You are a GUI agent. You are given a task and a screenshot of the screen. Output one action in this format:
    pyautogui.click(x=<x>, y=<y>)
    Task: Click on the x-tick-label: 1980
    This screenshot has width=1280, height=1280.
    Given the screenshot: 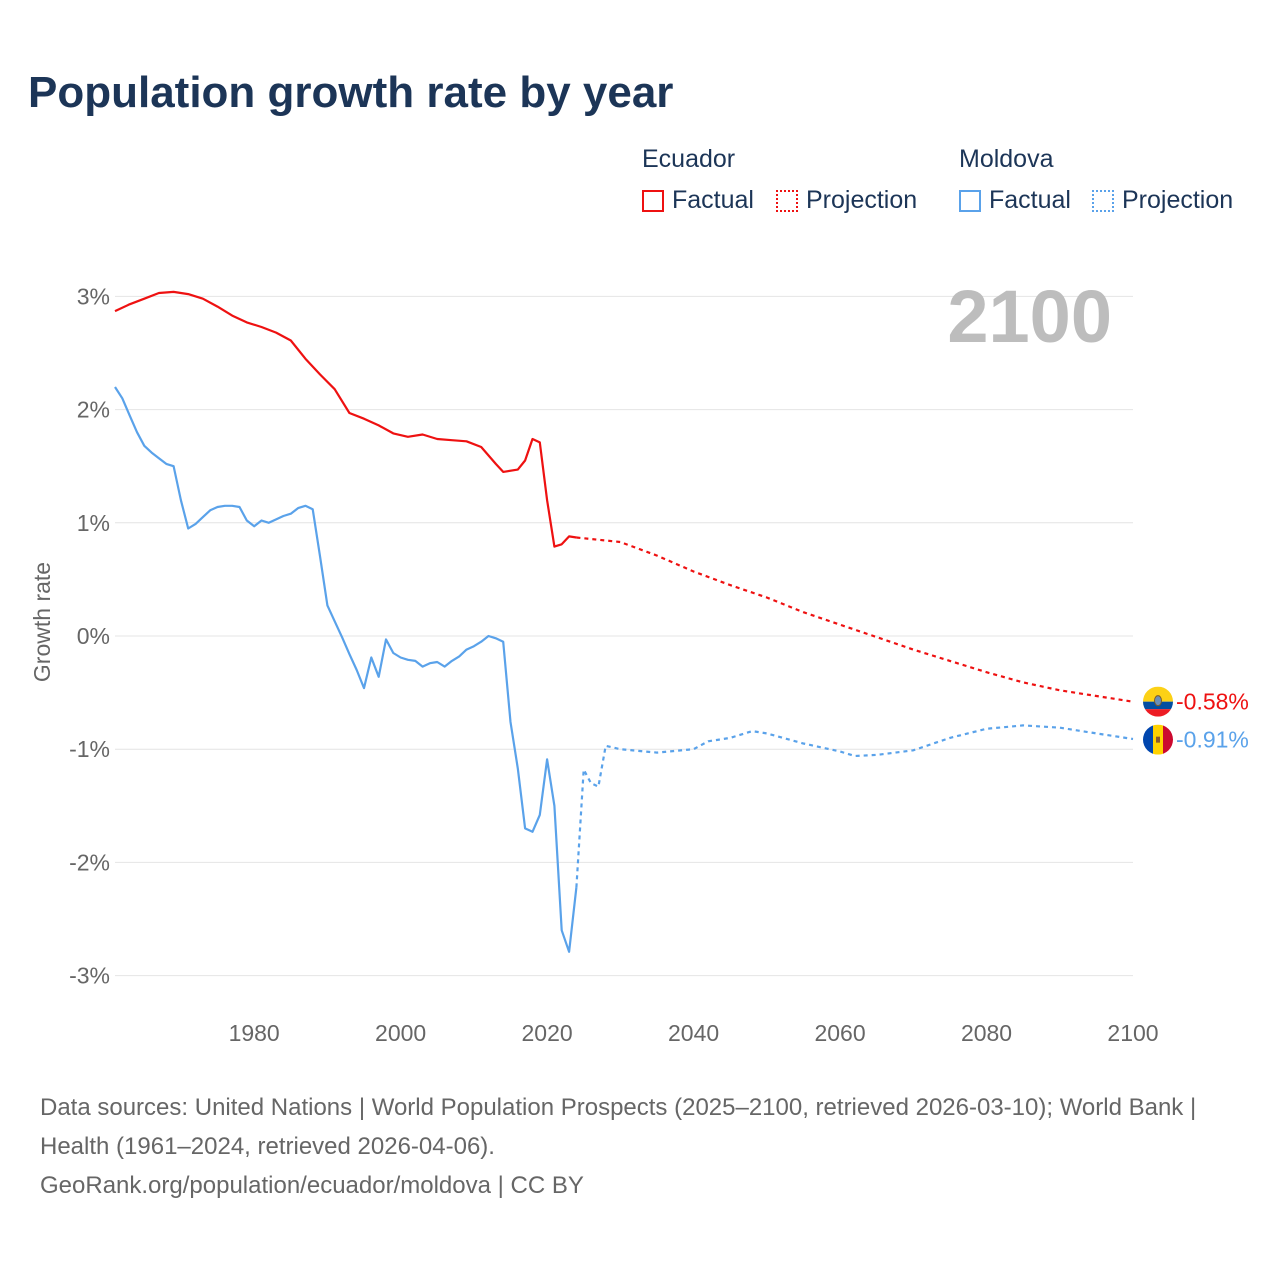 What is the action you would take?
    pyautogui.click(x=254, y=1033)
    